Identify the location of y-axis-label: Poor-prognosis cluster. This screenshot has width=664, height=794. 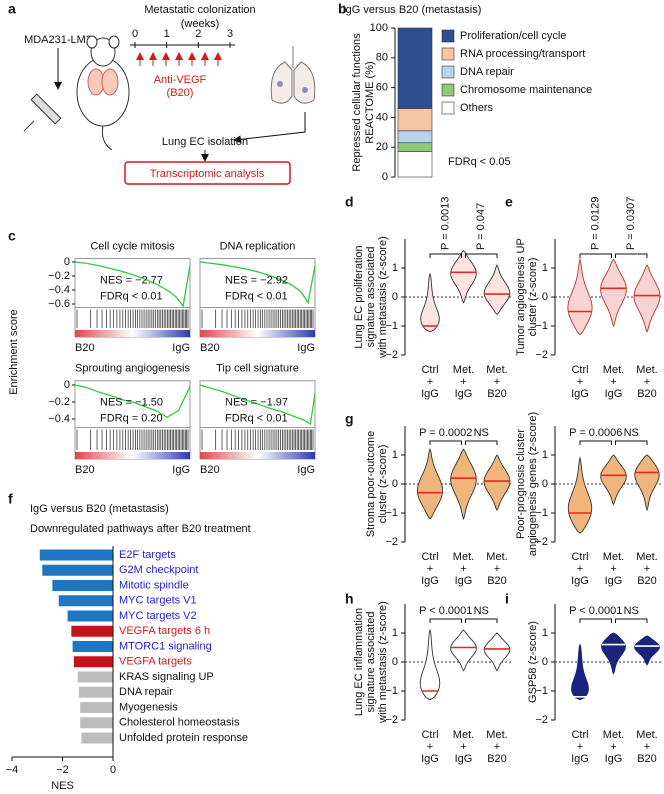
(521, 484).